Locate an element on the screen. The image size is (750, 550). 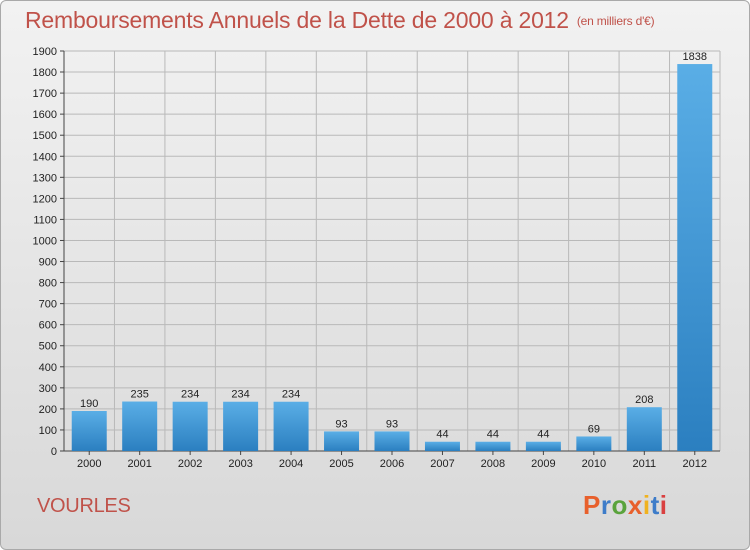
y-tick-label: 1000 is located at coordinates (45, 241).